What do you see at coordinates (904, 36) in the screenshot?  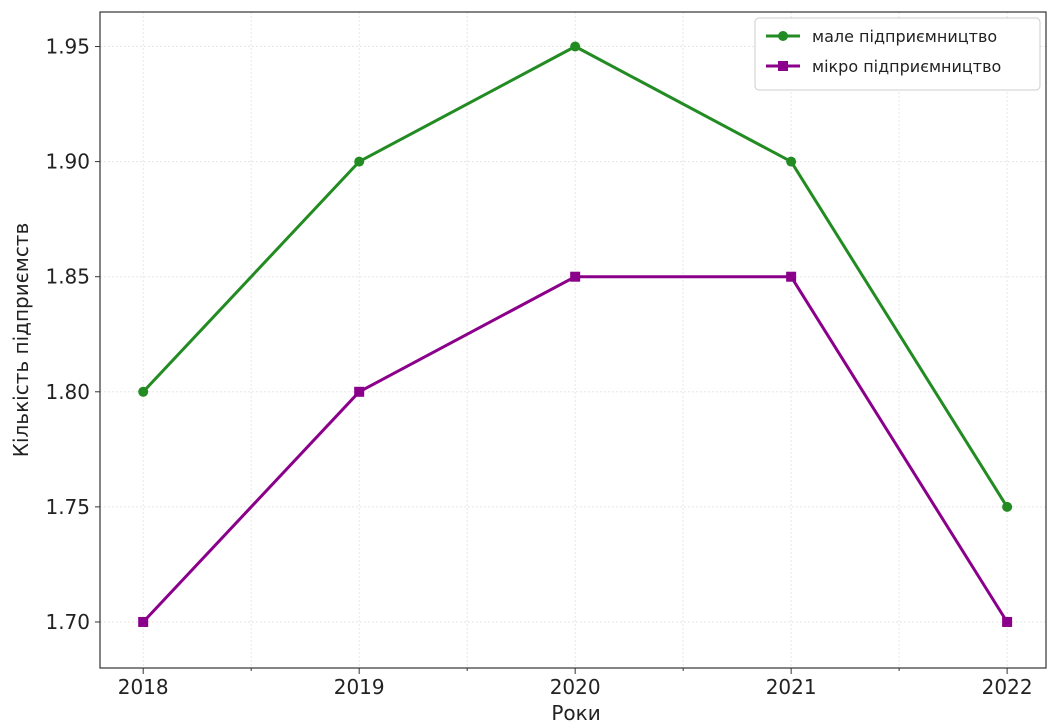 I see `legend-label: мале підприємництво` at bounding box center [904, 36].